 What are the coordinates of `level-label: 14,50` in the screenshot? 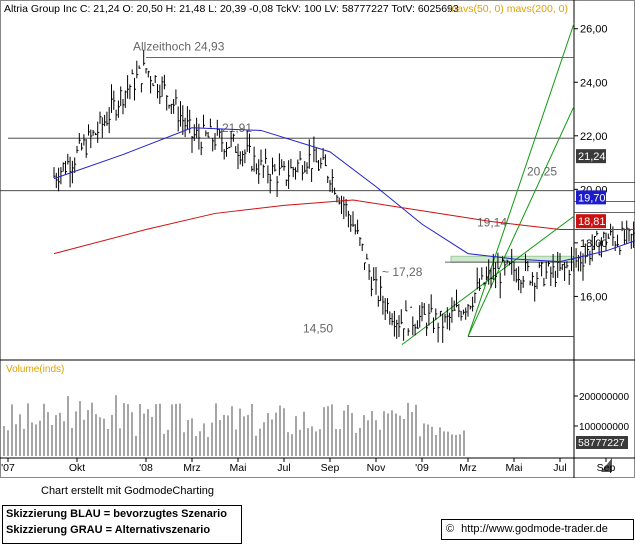 It's located at (318, 329).